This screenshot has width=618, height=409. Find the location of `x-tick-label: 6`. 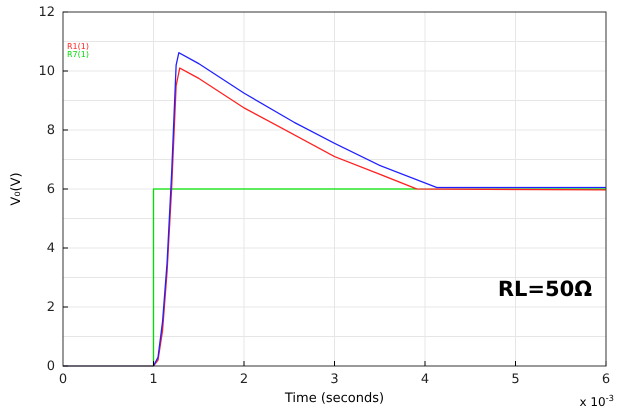

x-tick-label: 6 is located at coordinates (606, 380).